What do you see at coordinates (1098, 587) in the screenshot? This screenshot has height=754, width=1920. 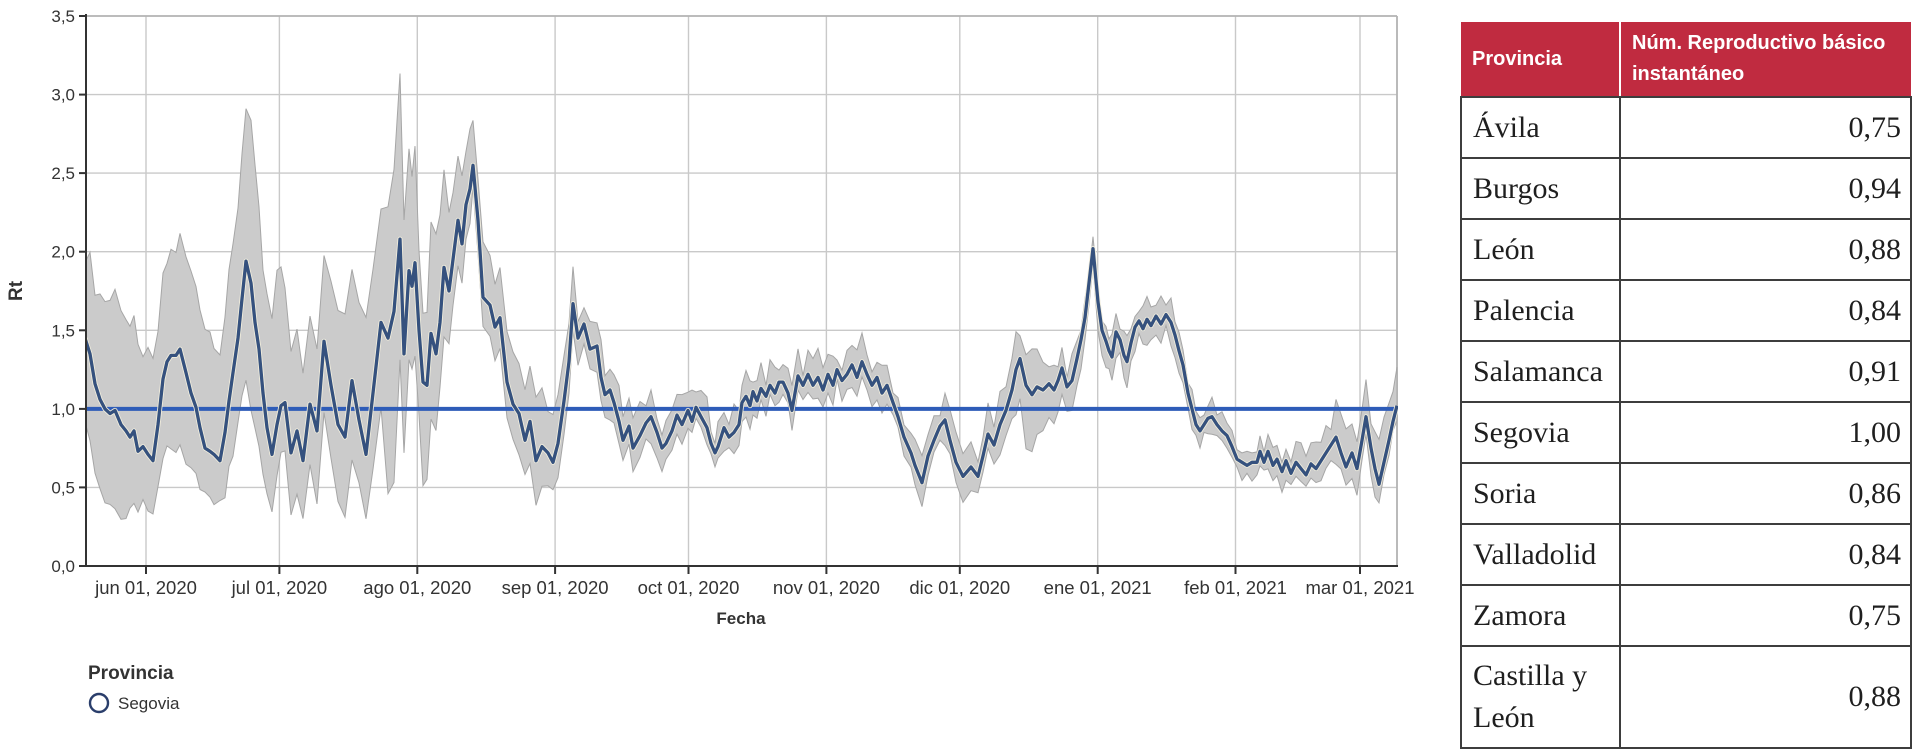 I see `svg-text: ene 01, 2021` at bounding box center [1098, 587].